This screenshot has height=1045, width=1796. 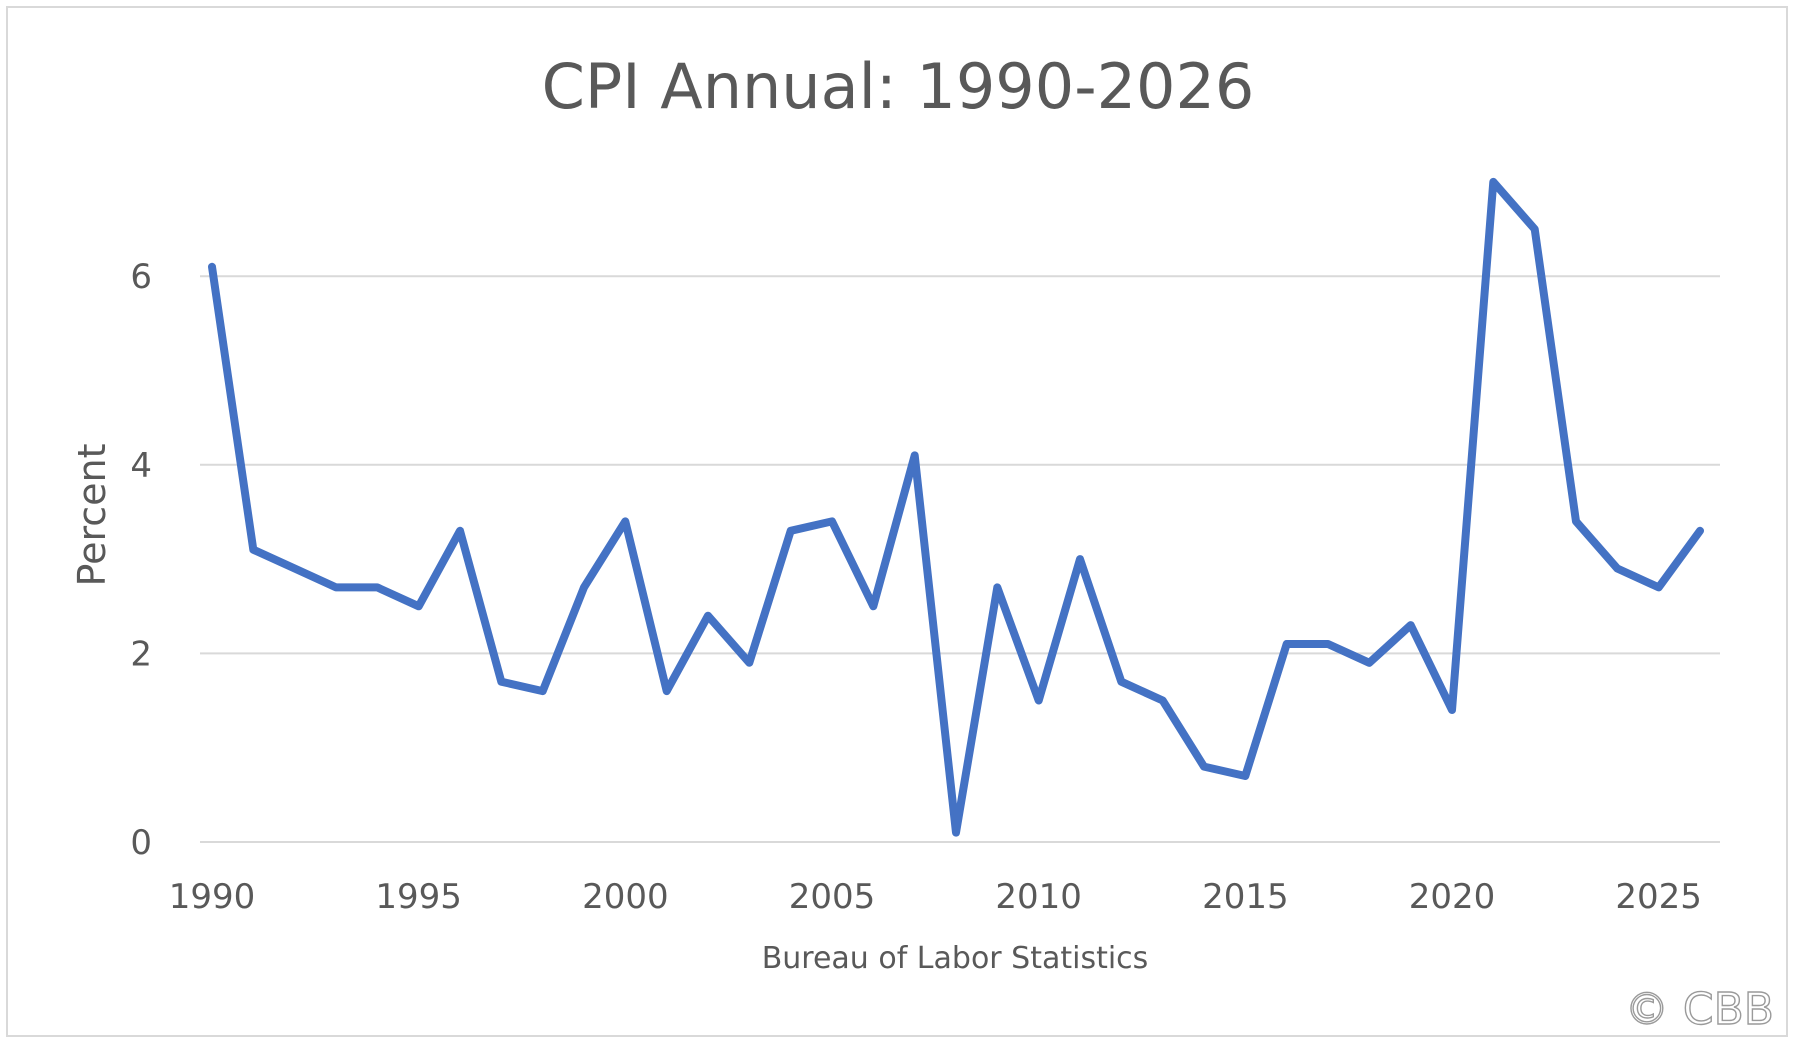 I want to click on y-tick-label-0: 0, so click(x=141, y=843).